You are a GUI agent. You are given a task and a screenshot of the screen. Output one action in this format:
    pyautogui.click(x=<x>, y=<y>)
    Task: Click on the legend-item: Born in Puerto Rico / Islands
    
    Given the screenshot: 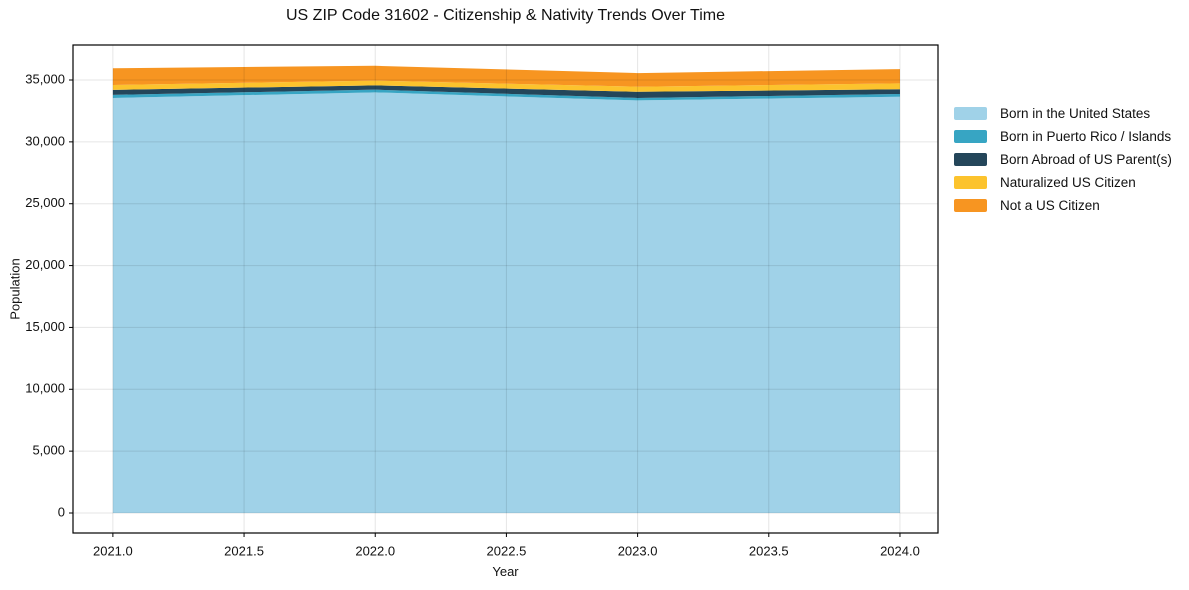 What is the action you would take?
    pyautogui.click(x=1063, y=136)
    